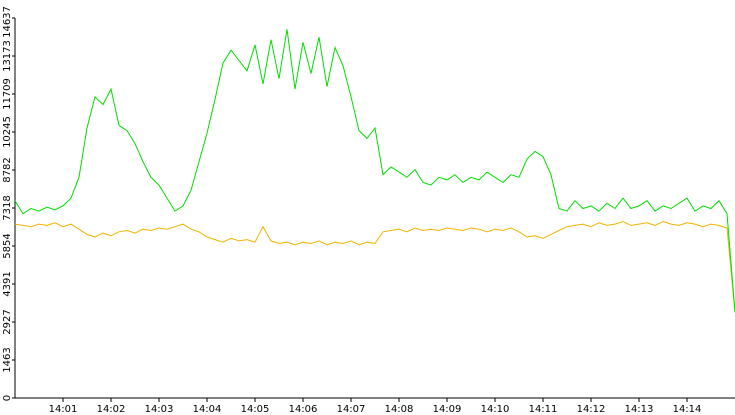 The width and height of the screenshot is (735, 415). I want to click on x-tick-label: 14:06, so click(303, 409).